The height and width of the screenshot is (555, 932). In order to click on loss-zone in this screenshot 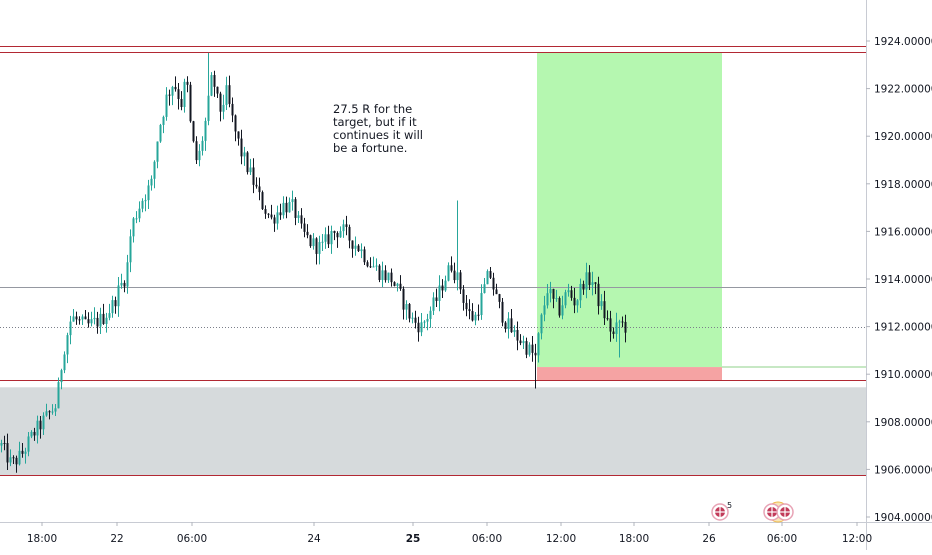, I will do `click(629, 374)`.